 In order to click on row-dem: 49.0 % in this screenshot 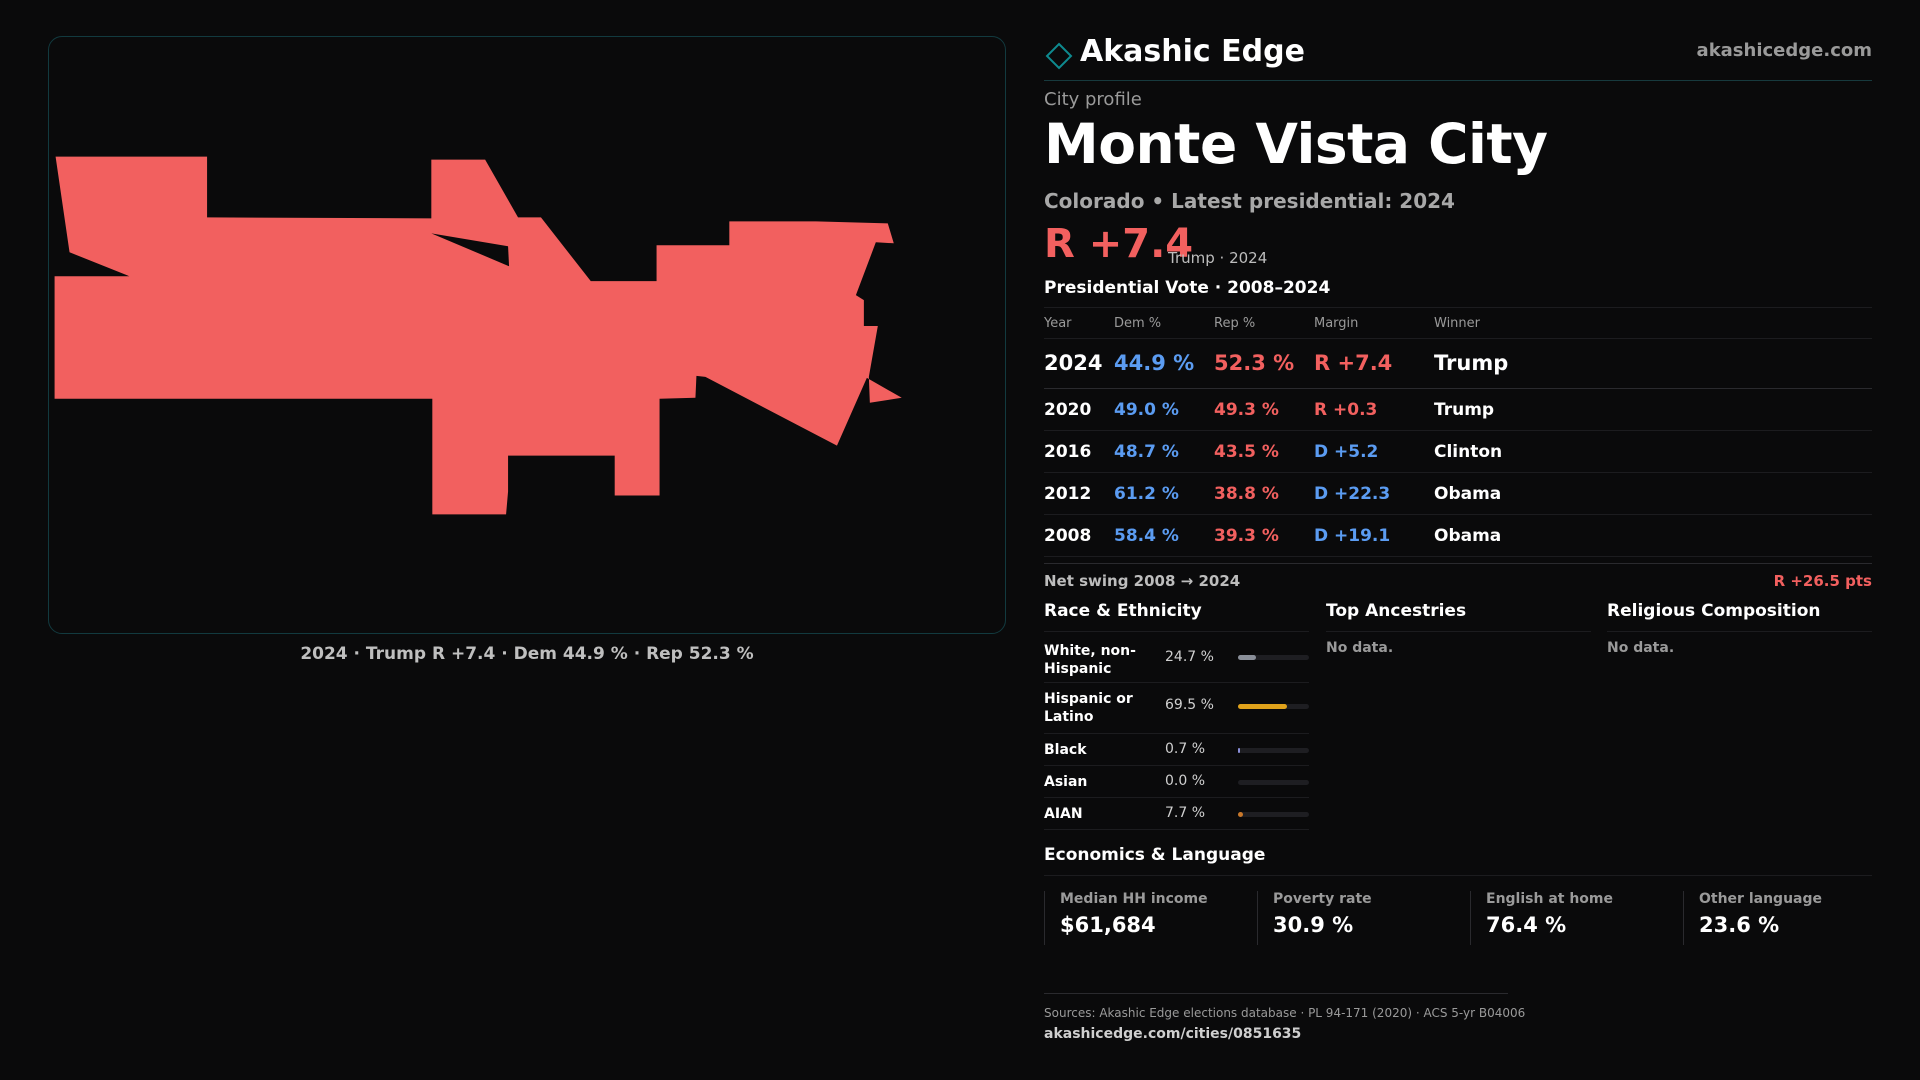, I will do `click(1146, 410)`.